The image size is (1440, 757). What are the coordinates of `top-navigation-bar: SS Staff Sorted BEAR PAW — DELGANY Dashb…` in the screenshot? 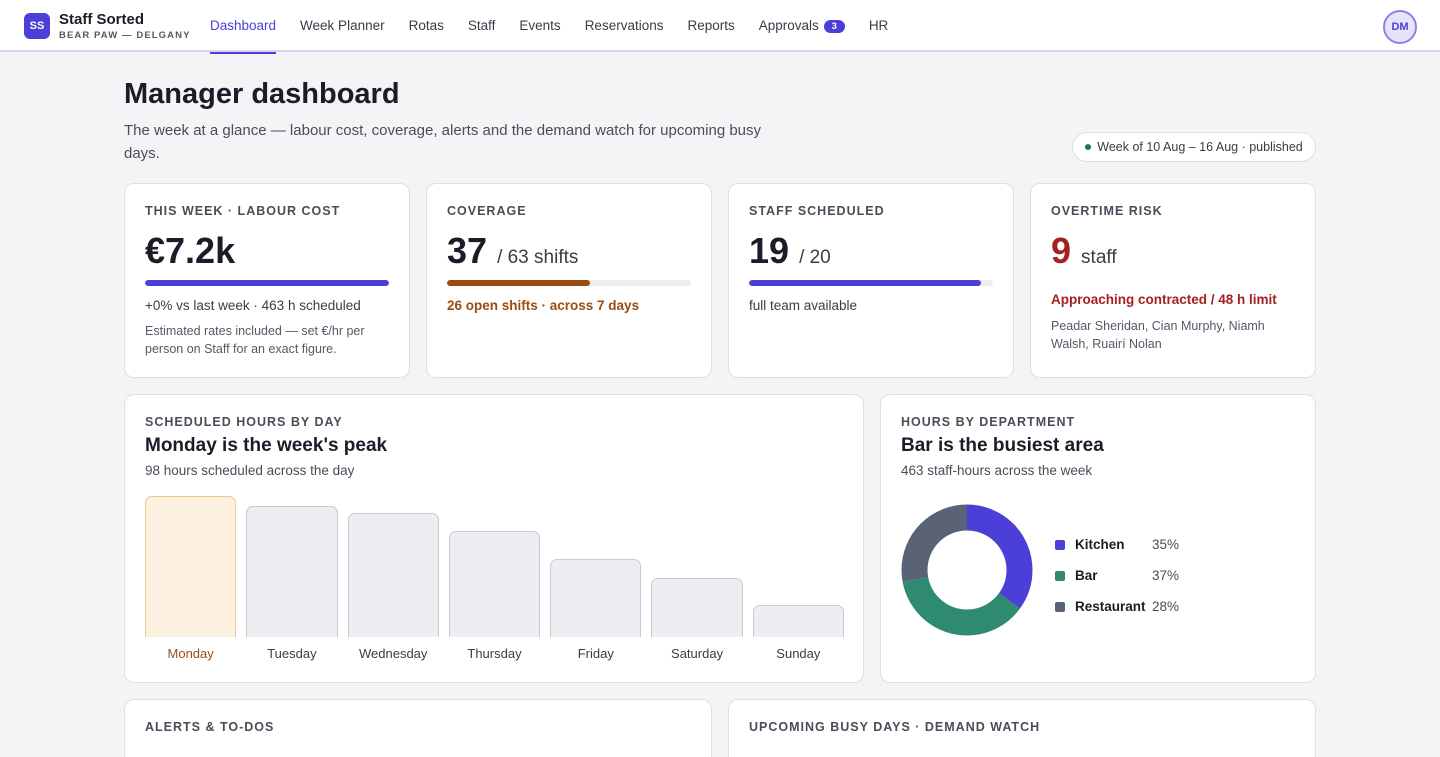 It's located at (720, 27).